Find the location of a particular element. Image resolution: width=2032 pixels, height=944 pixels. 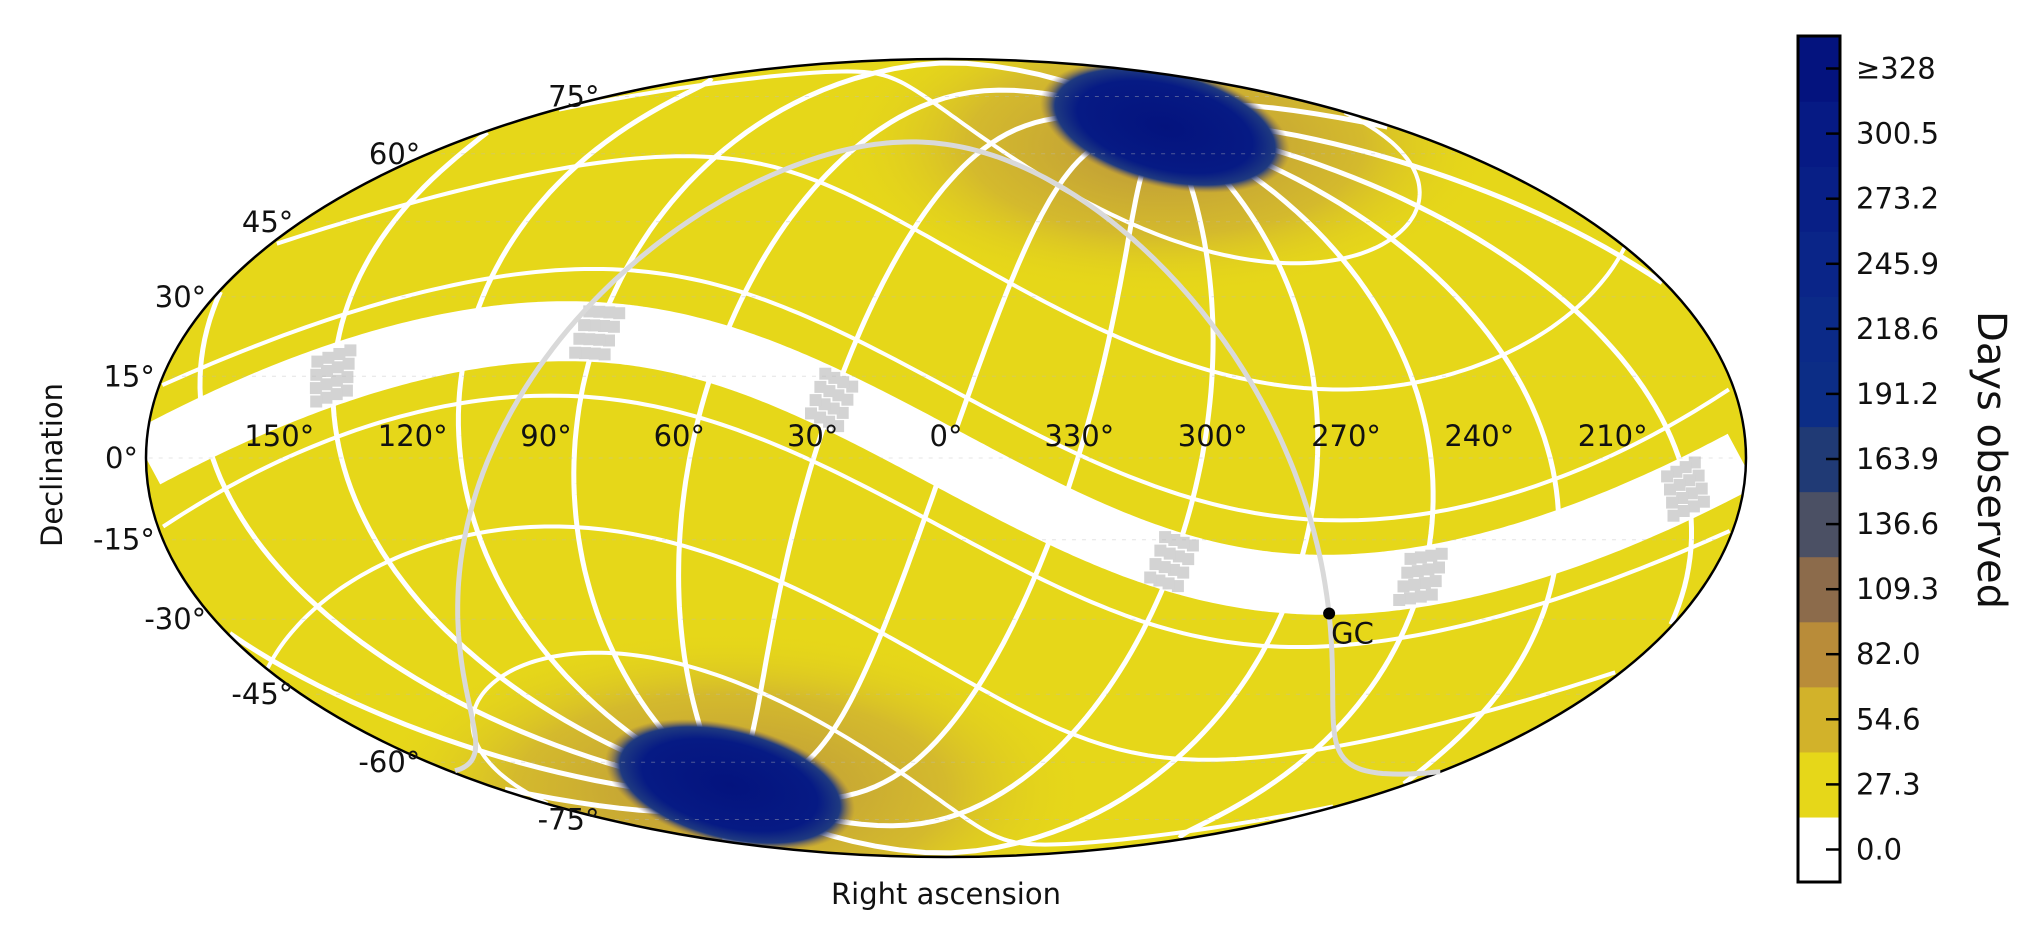

colorbar-tick-label: 109.3 is located at coordinates (1897, 589).